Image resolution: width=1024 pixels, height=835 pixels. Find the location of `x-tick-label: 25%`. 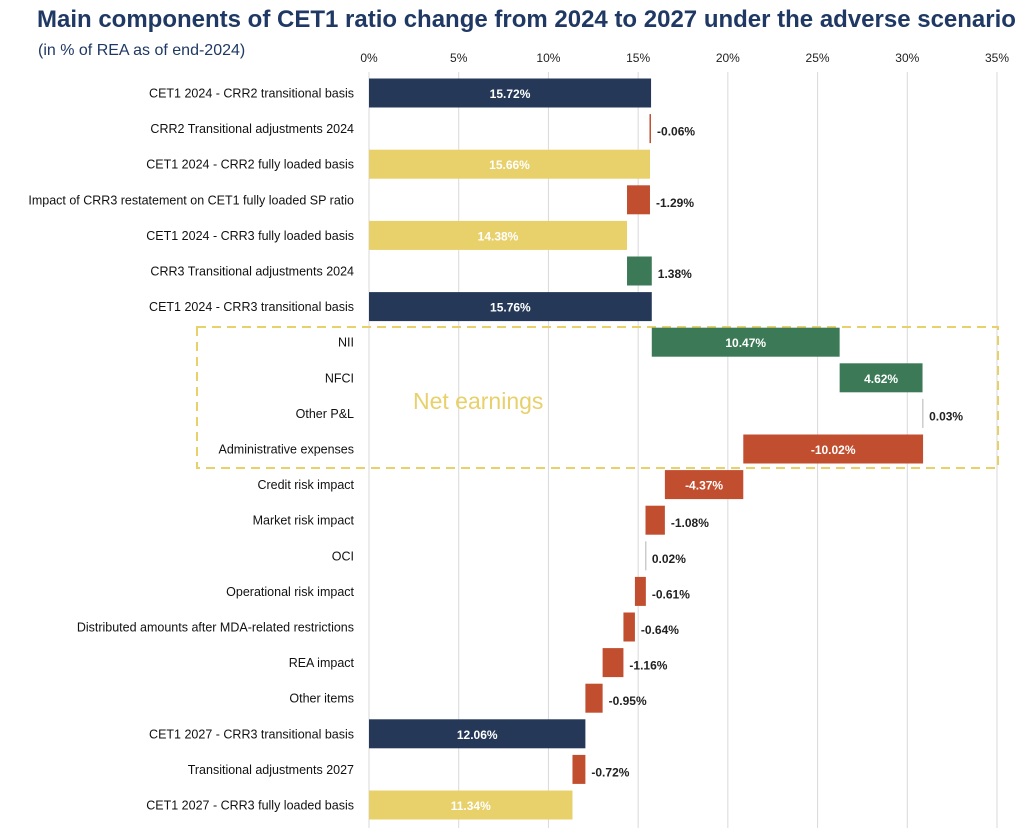

x-tick-label: 25% is located at coordinates (818, 58).